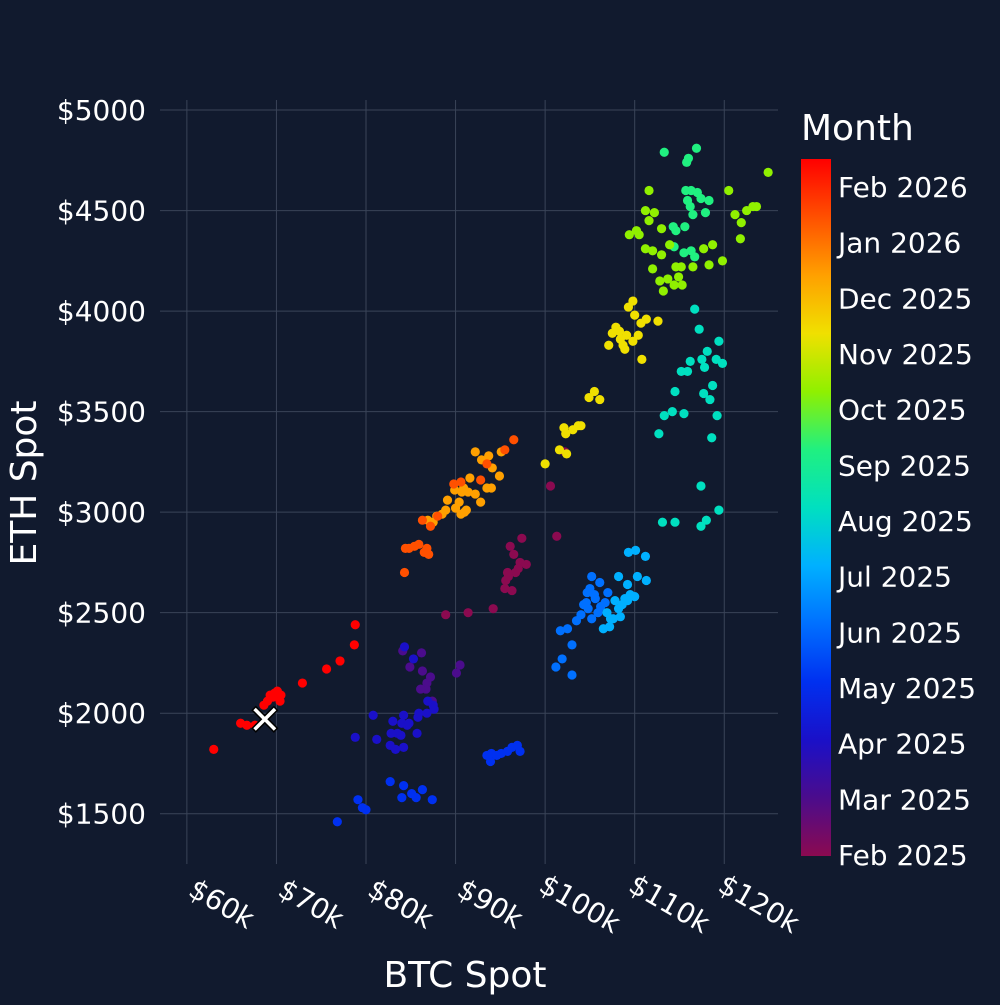 The height and width of the screenshot is (1005, 1000). I want to click on colorbar-tick-label: Aug 2025, so click(905, 521).